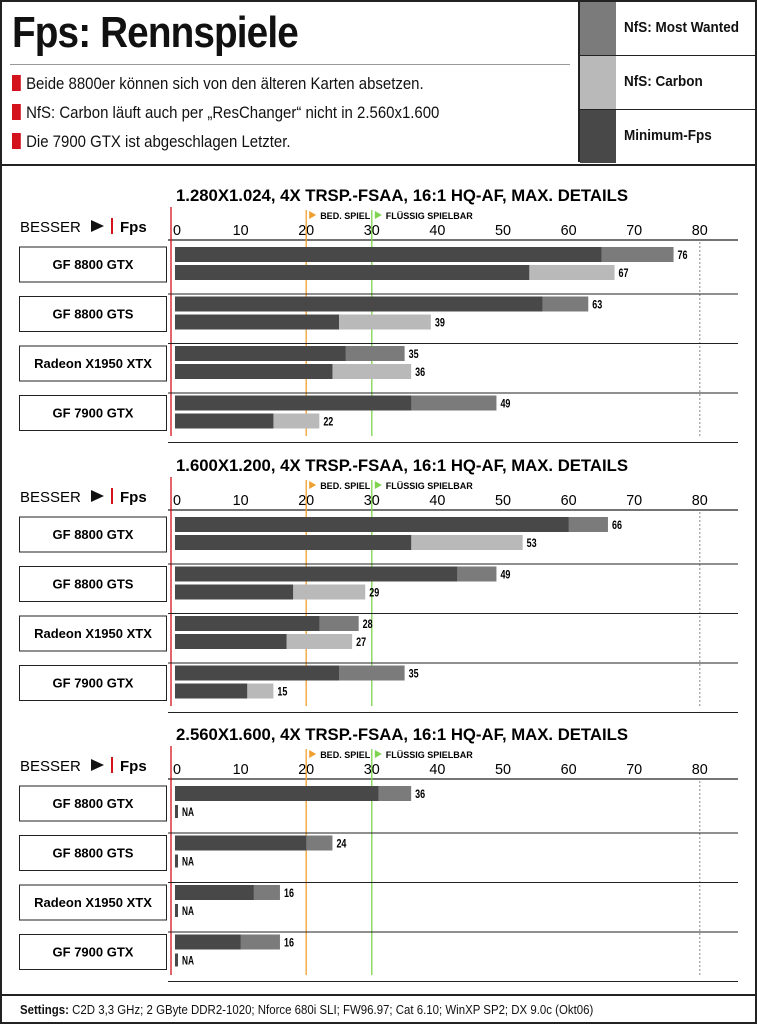 The image size is (757, 1024). What do you see at coordinates (700, 769) in the screenshot?
I see `tick-label: 80` at bounding box center [700, 769].